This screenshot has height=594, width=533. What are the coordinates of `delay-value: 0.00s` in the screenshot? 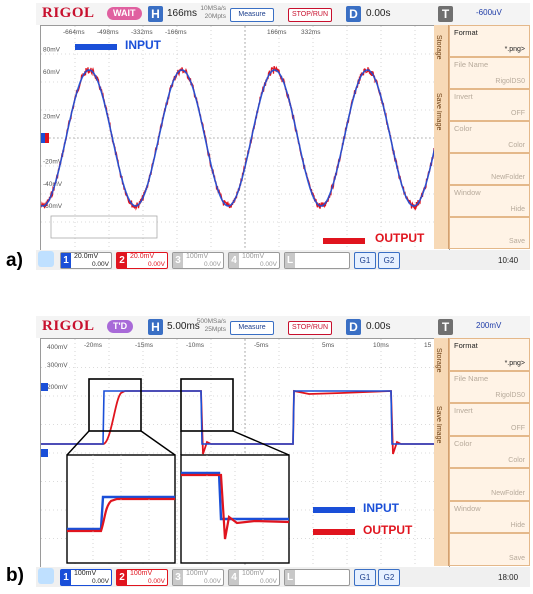 It's located at (378, 13).